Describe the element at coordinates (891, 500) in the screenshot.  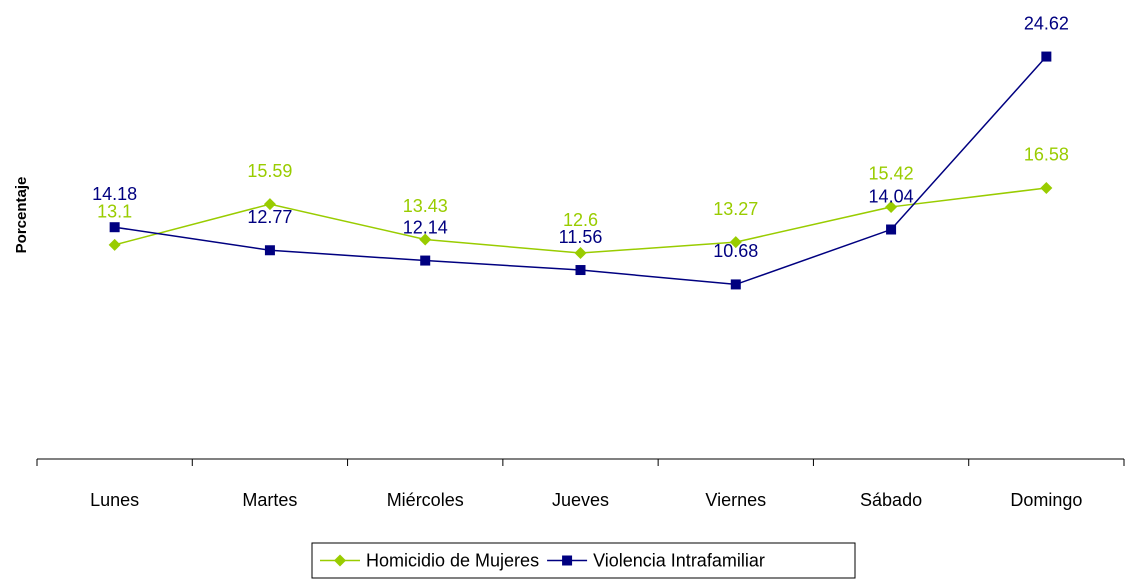
I see `x-tick-label: Sábado` at that location.